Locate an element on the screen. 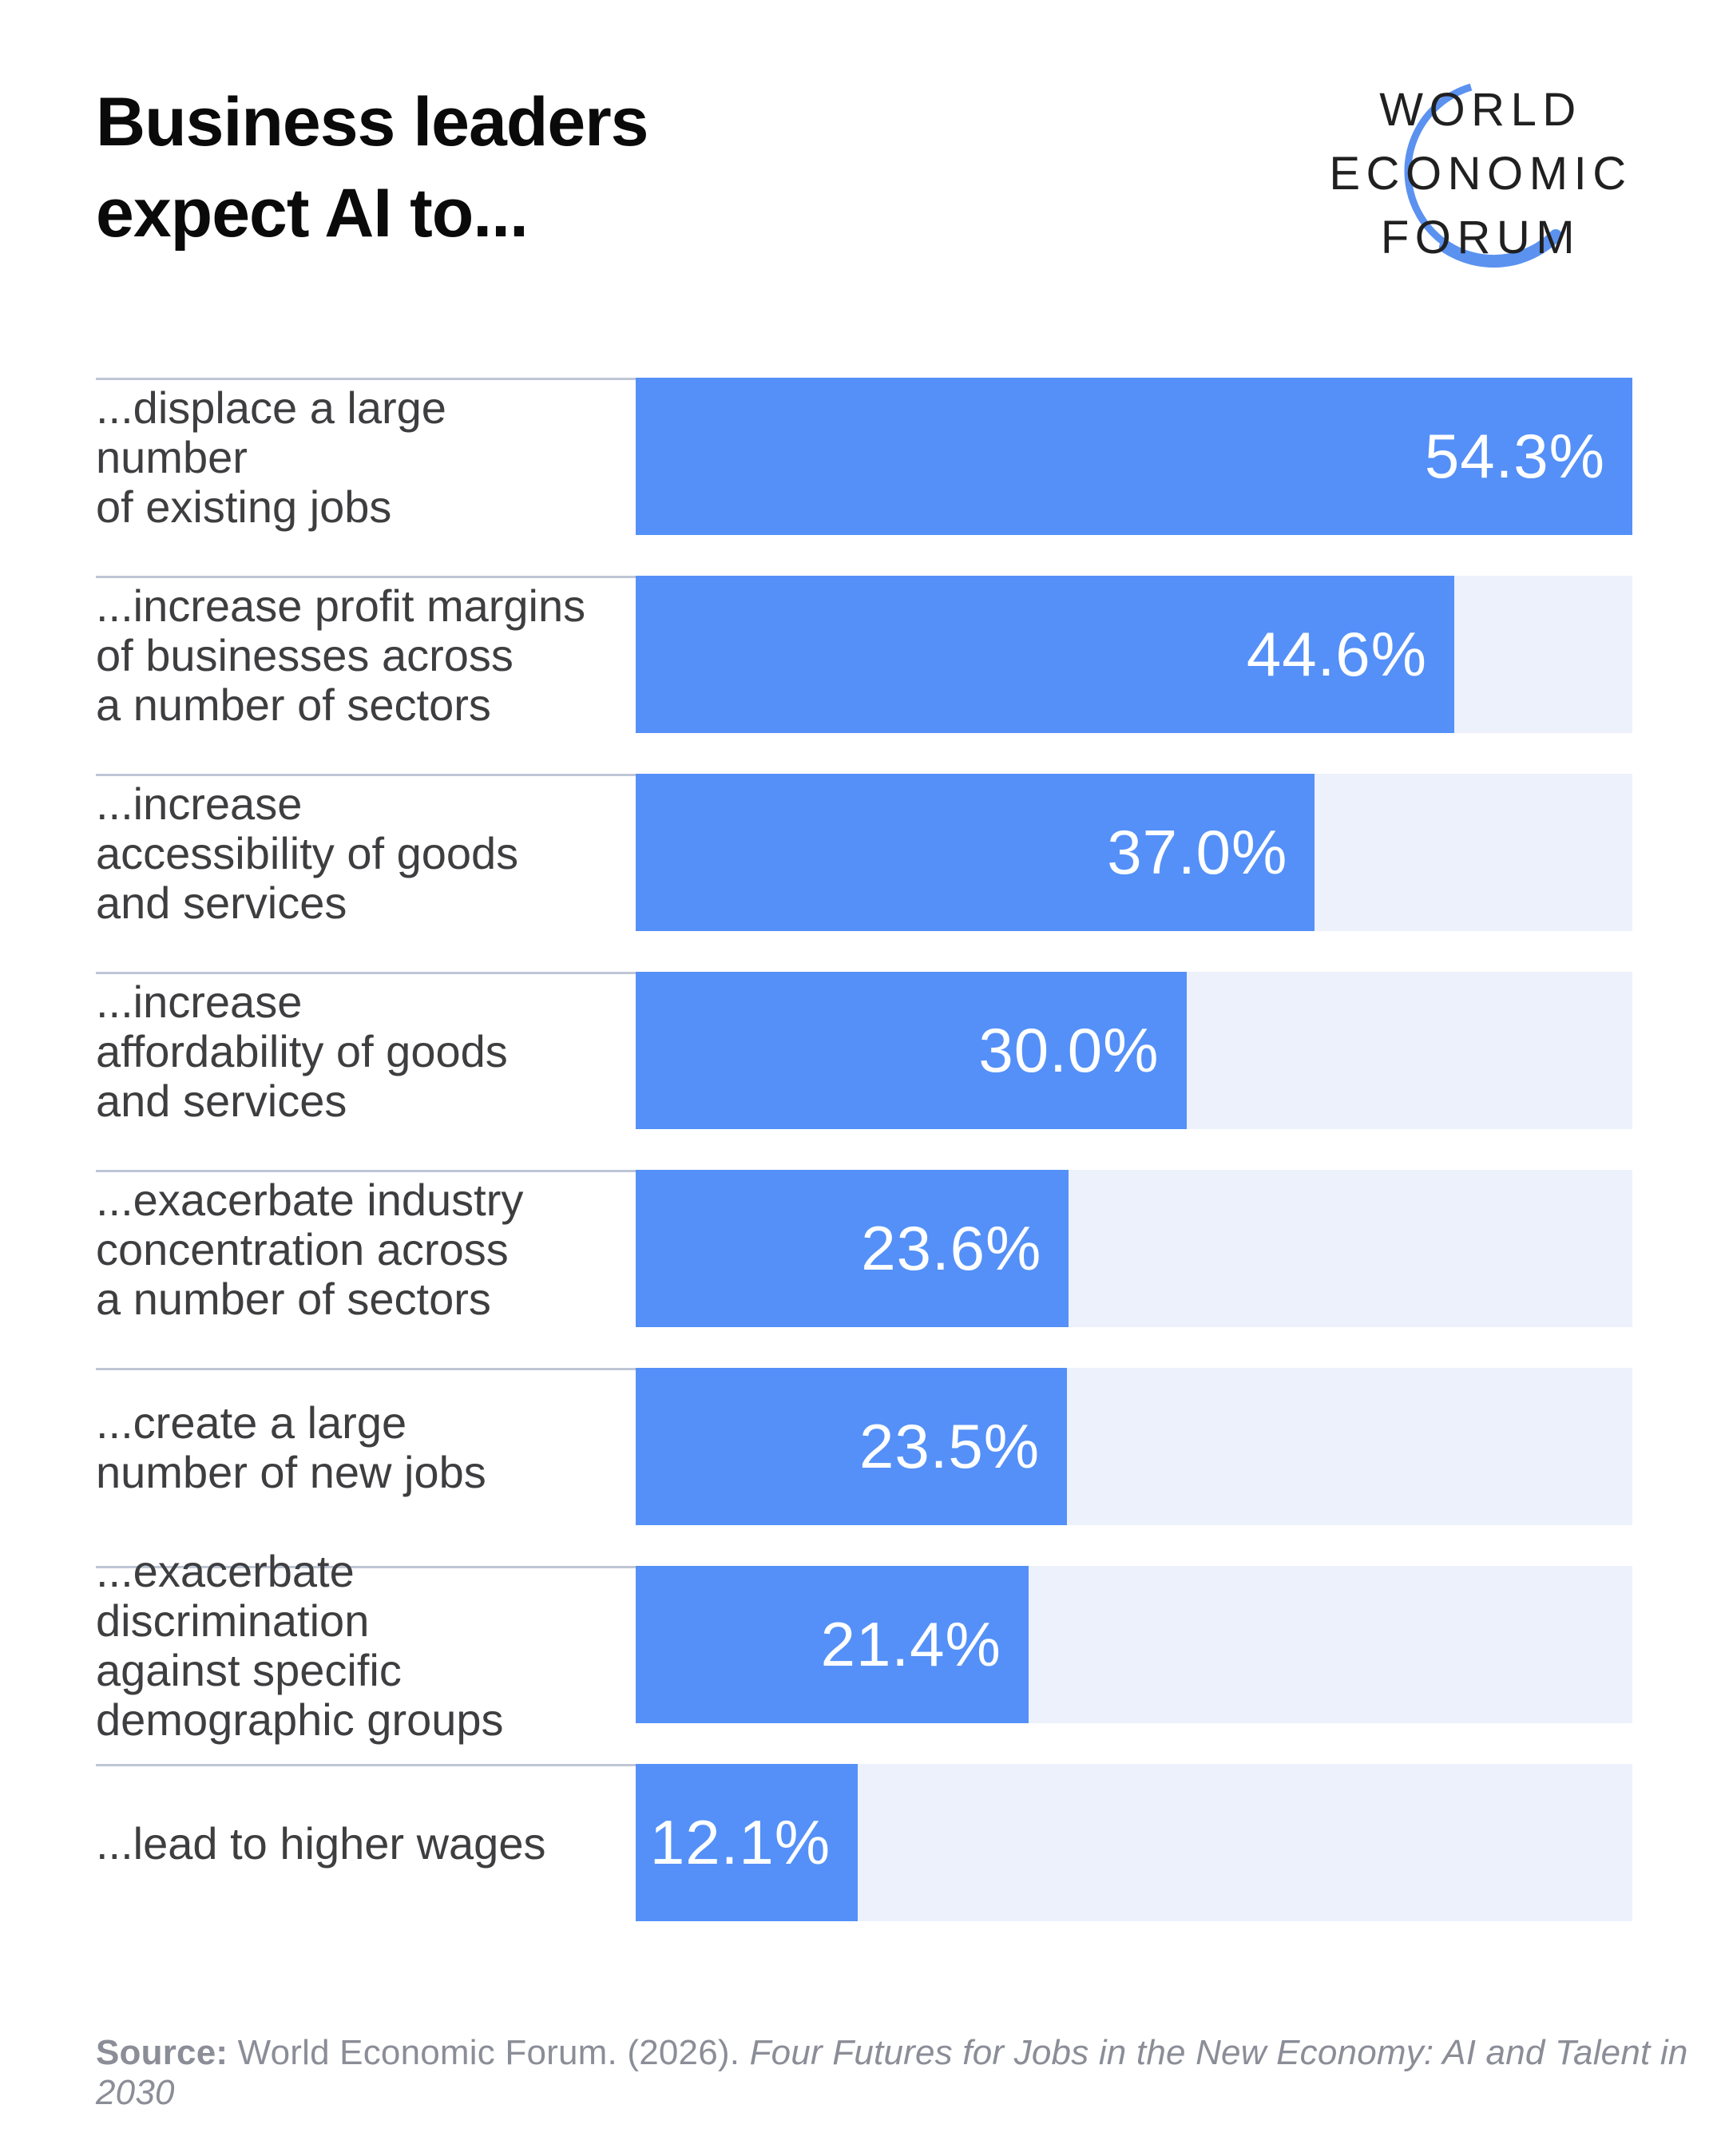 The height and width of the screenshot is (2156, 1725). logo-arc-icon is located at coordinates (1483, 175).